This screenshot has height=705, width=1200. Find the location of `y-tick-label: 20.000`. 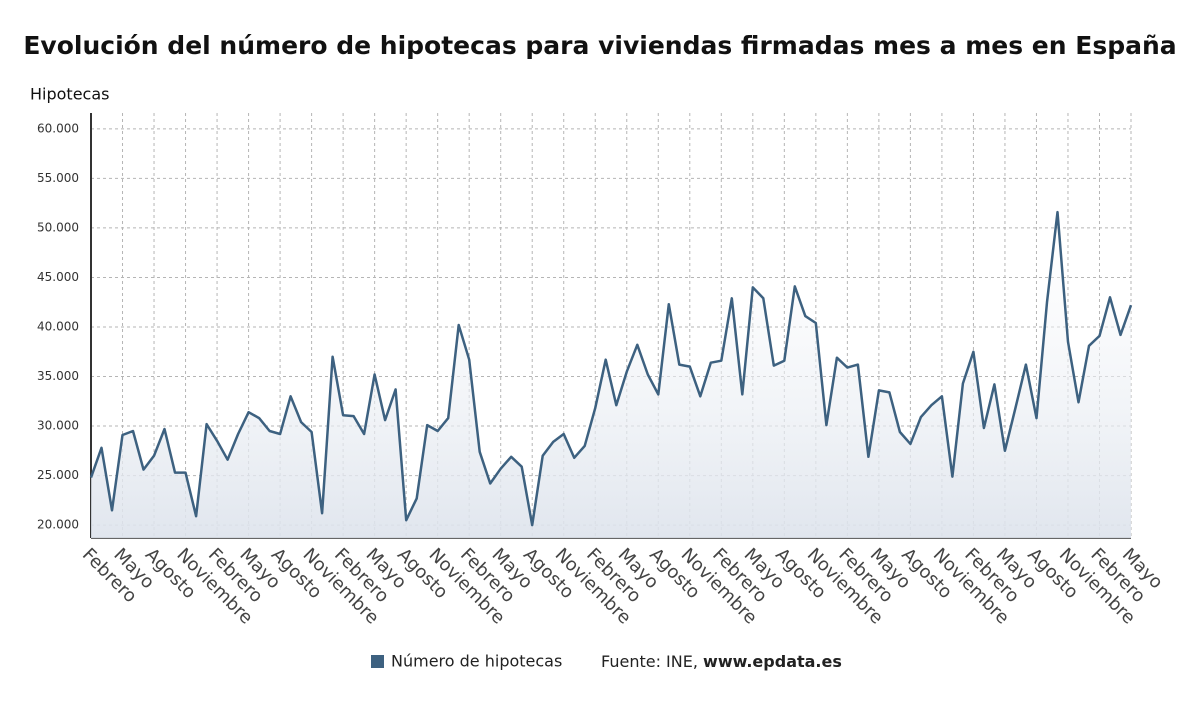

y-tick-label: 20.000 is located at coordinates (58, 525).